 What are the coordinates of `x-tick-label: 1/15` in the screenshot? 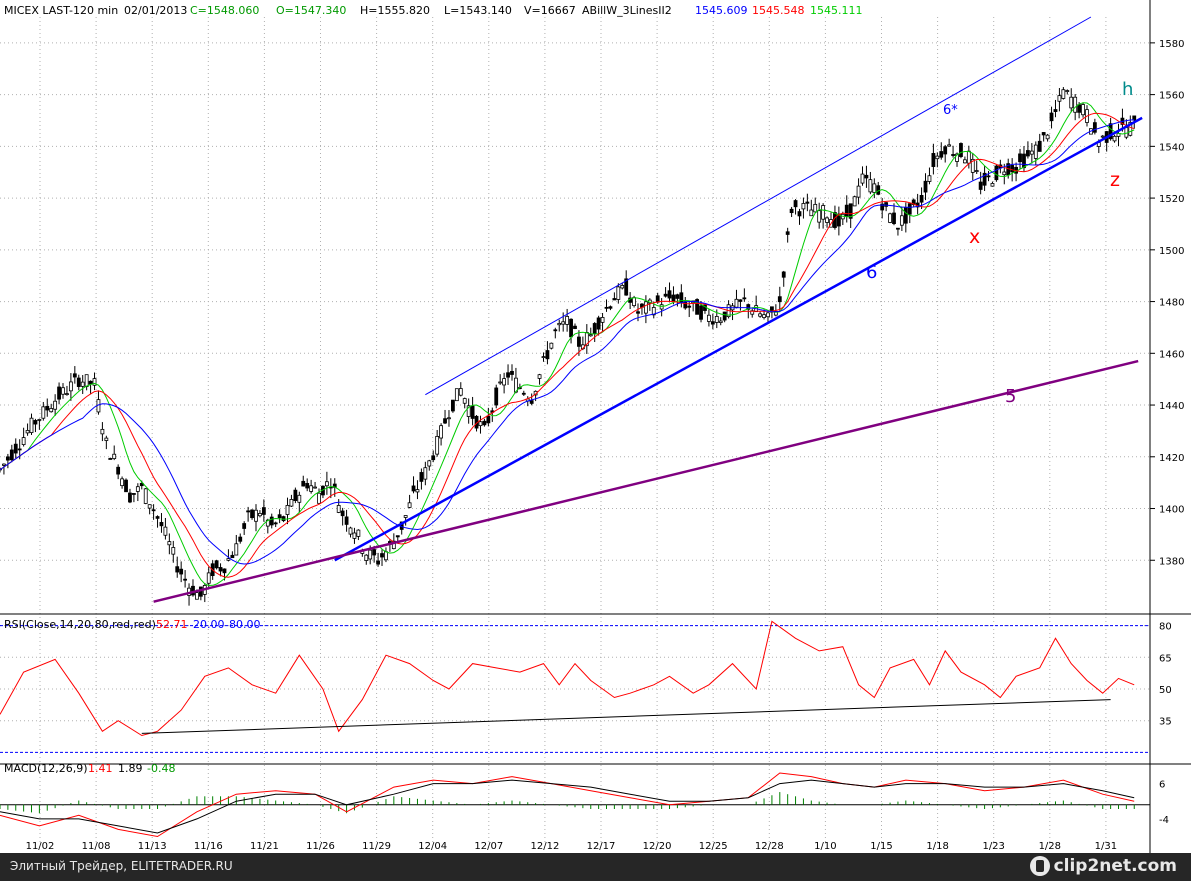 It's located at (881, 846).